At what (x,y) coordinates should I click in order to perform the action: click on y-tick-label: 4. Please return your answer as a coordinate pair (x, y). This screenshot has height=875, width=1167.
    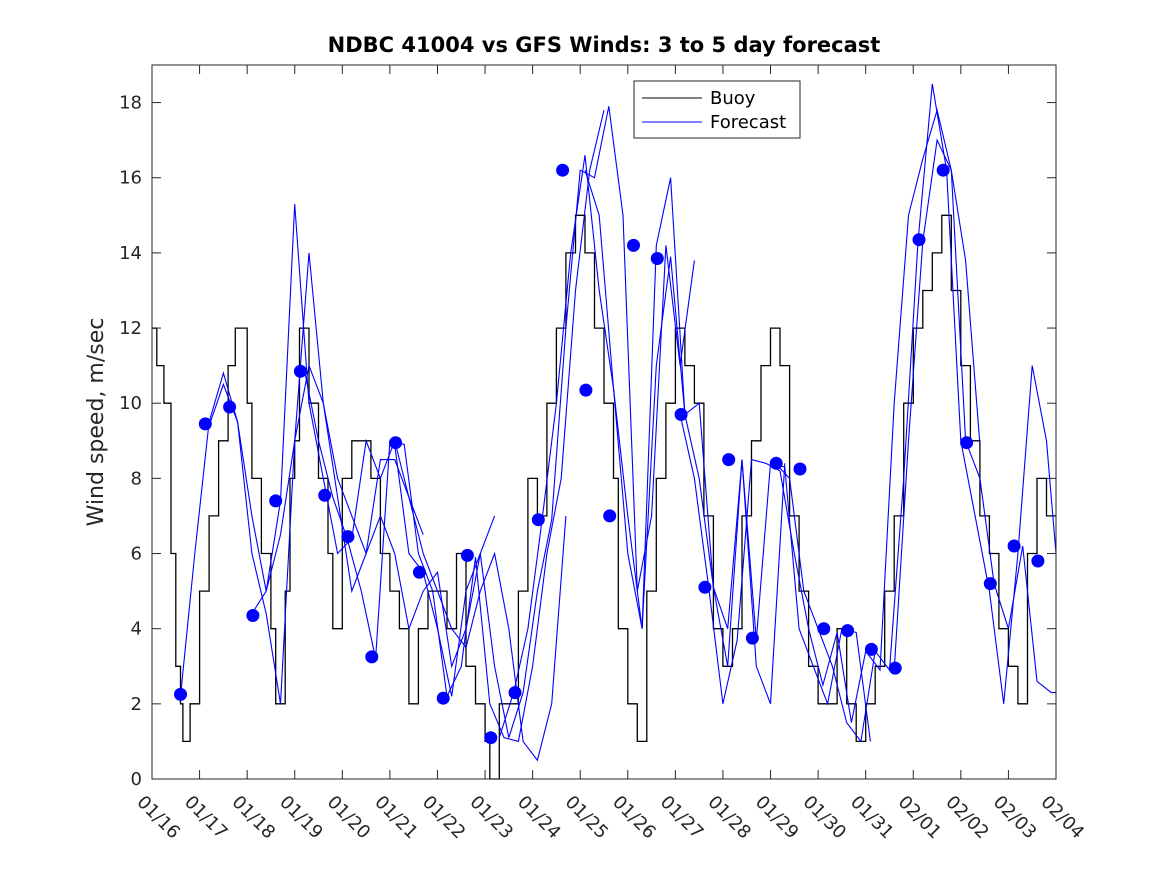
    Looking at the image, I should click on (136, 629).